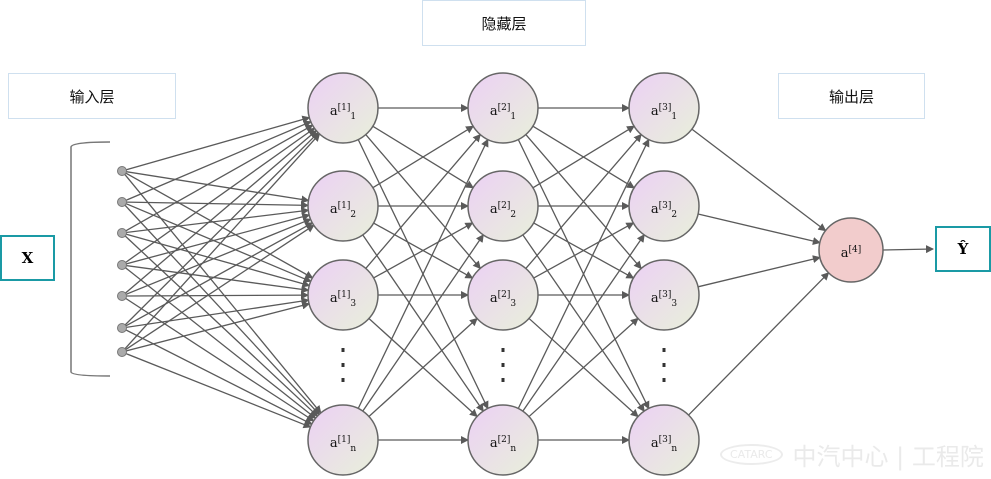  I want to click on watermark: CATARC 中汽中心 | 工程院, so click(852, 454).